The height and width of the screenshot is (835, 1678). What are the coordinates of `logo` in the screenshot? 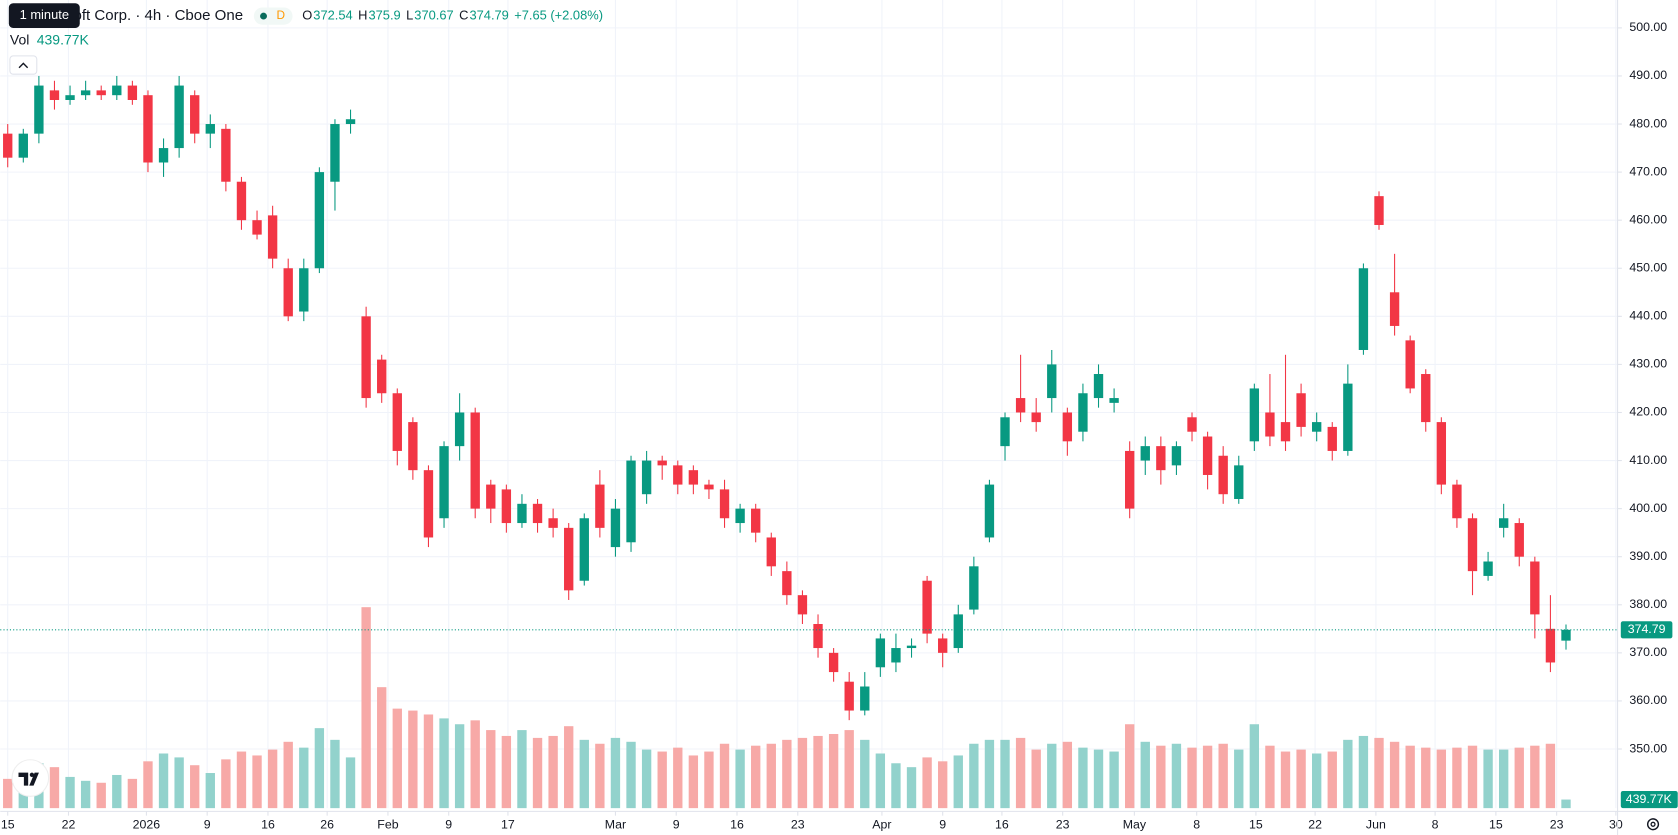 It's located at (30, 778).